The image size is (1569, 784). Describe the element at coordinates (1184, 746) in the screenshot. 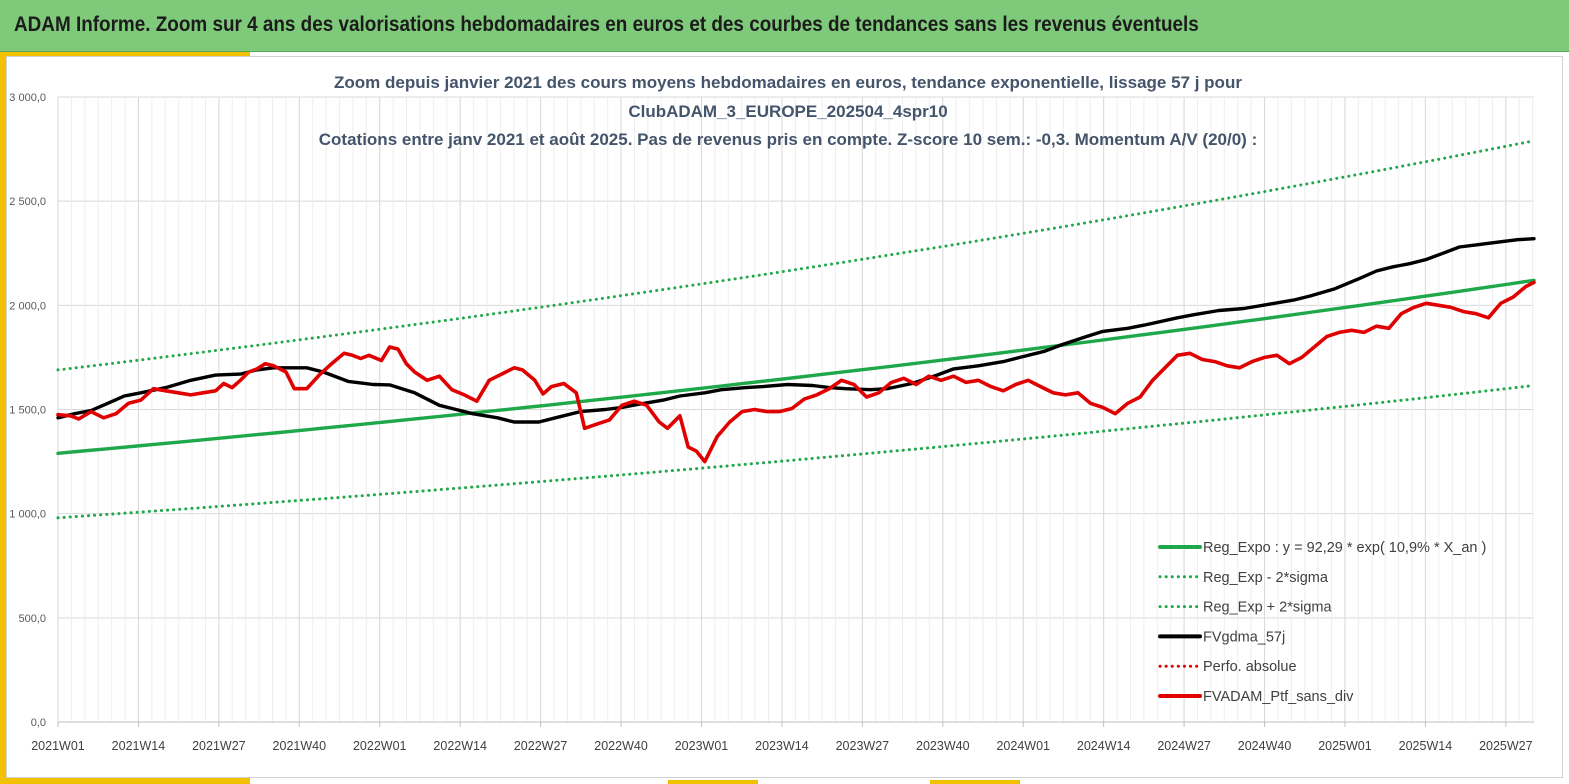

I see `x-tick-label: 2024W27` at that location.